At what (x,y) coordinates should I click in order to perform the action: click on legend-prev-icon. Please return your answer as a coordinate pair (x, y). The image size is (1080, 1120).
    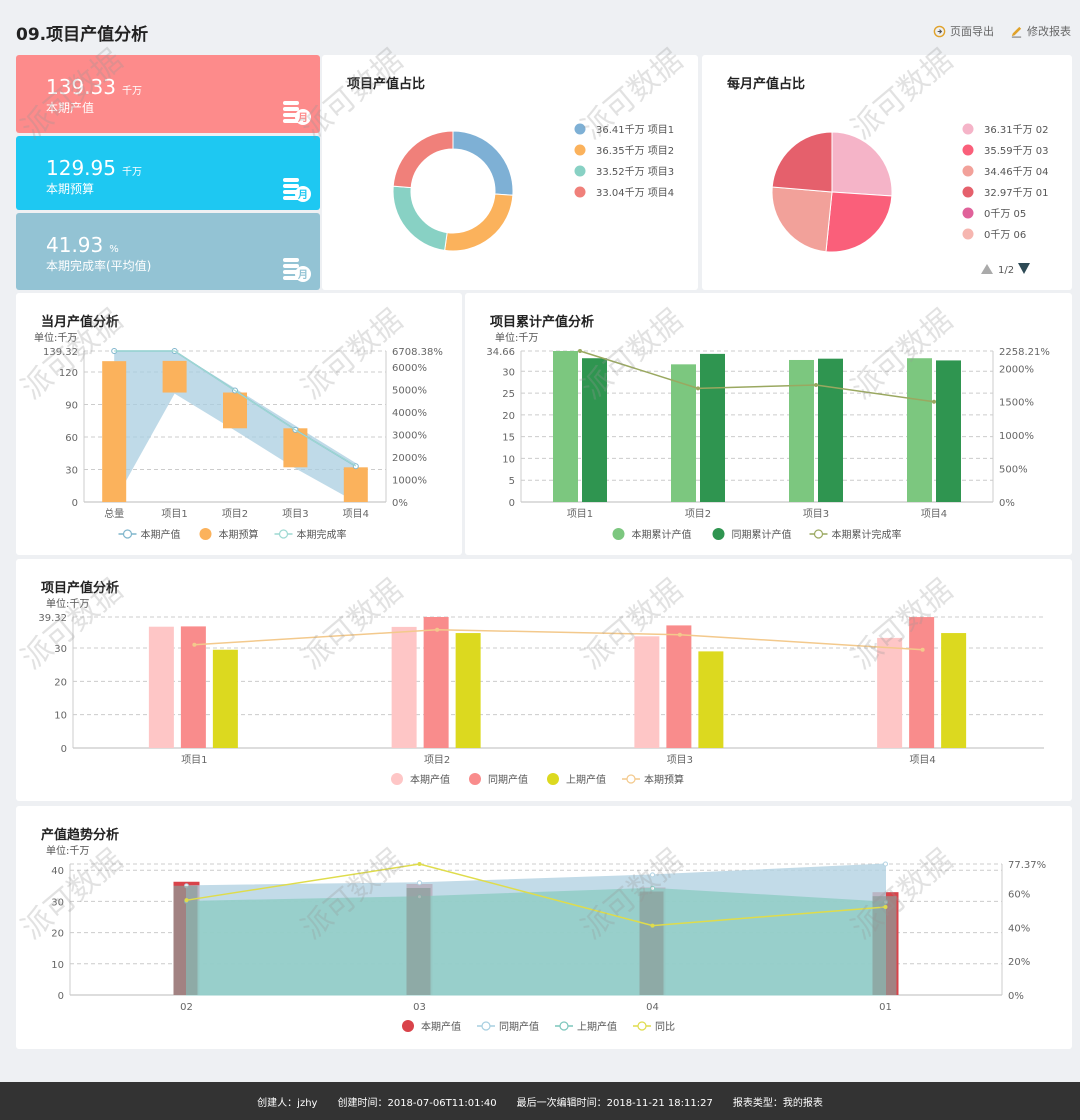
    Looking at the image, I should click on (987, 269).